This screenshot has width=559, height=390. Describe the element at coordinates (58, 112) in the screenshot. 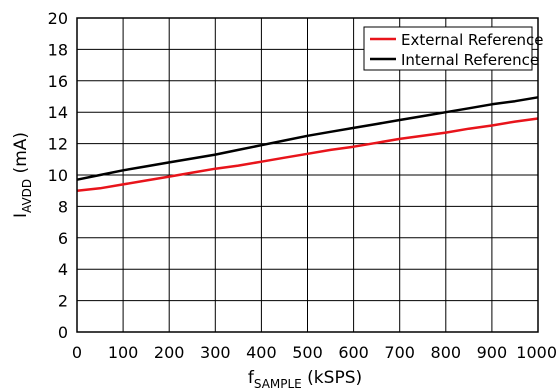

I see `y-tick-label: 14` at that location.